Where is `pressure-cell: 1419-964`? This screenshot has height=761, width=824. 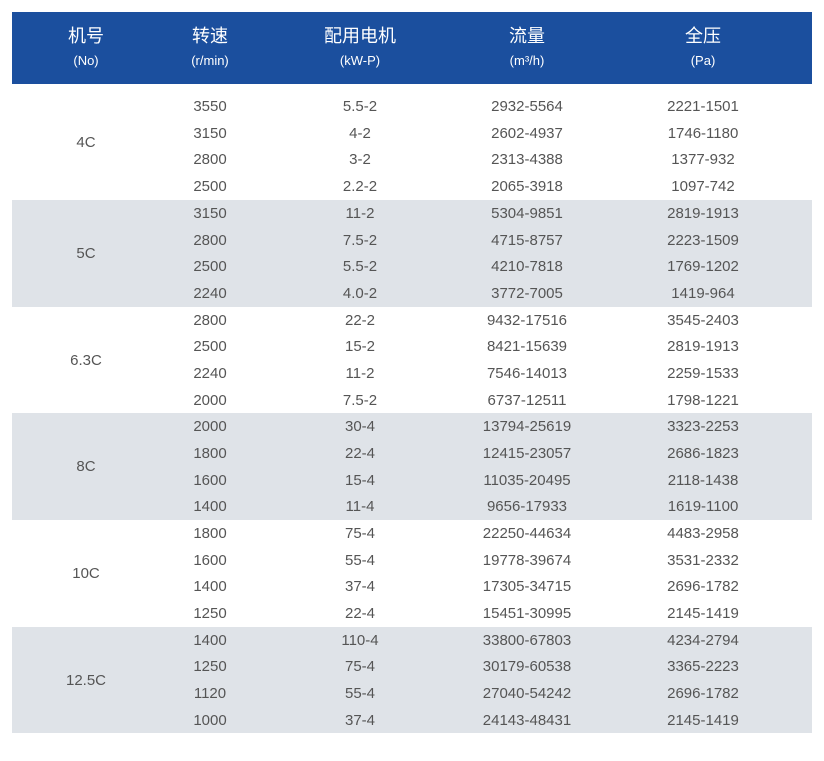
pressure-cell: 1419-964 is located at coordinates (703, 293).